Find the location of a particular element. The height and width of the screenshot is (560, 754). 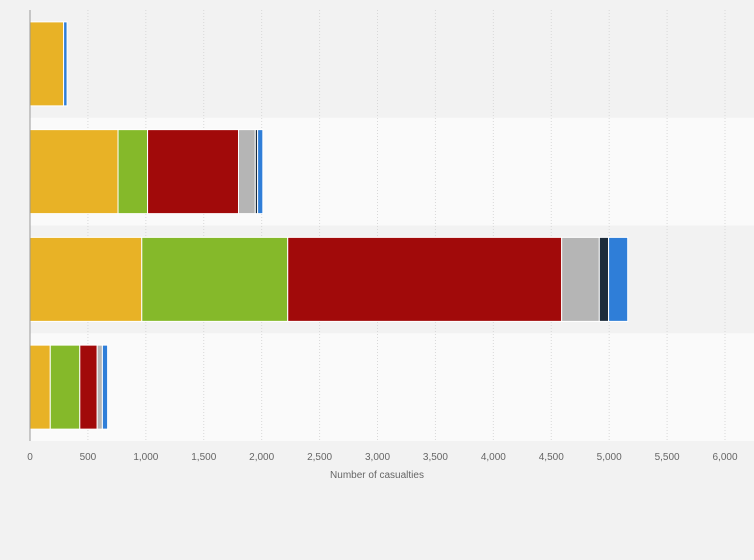

x-axis-title: Number of casualties is located at coordinates (377, 475).